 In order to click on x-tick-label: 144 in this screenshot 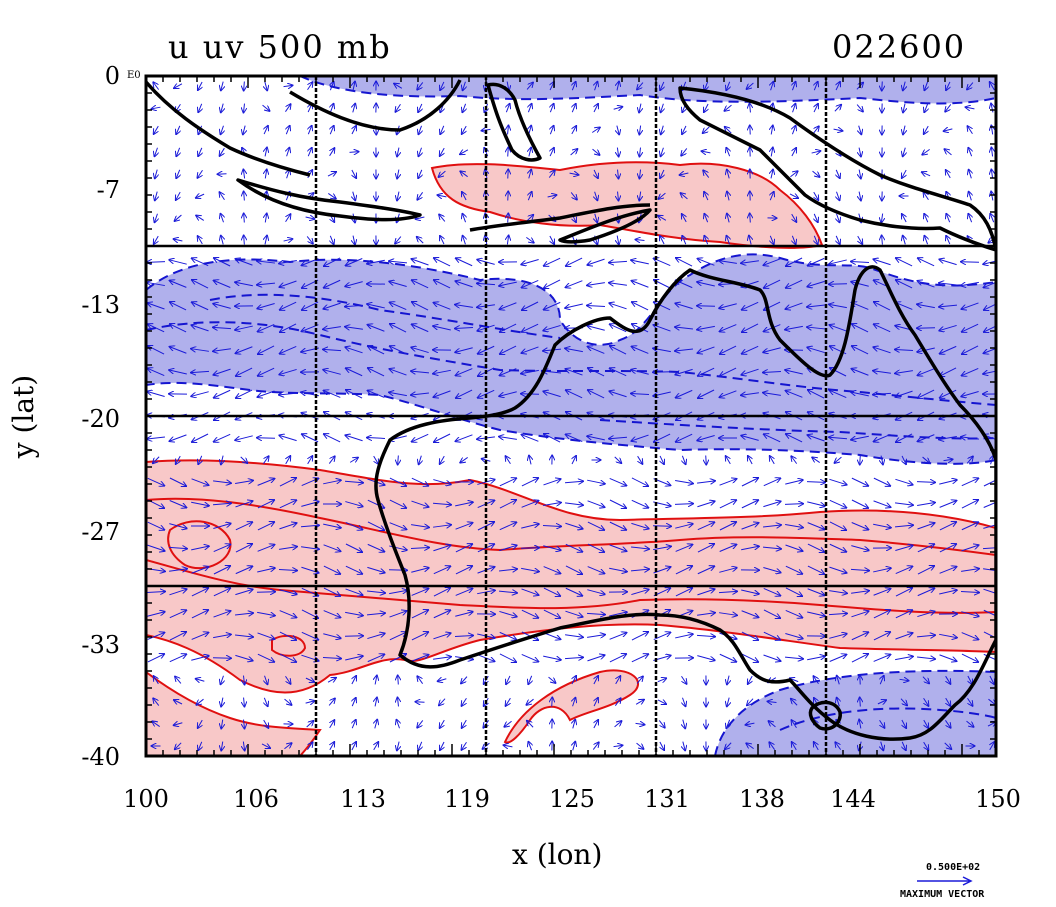, I will do `click(853, 799)`.